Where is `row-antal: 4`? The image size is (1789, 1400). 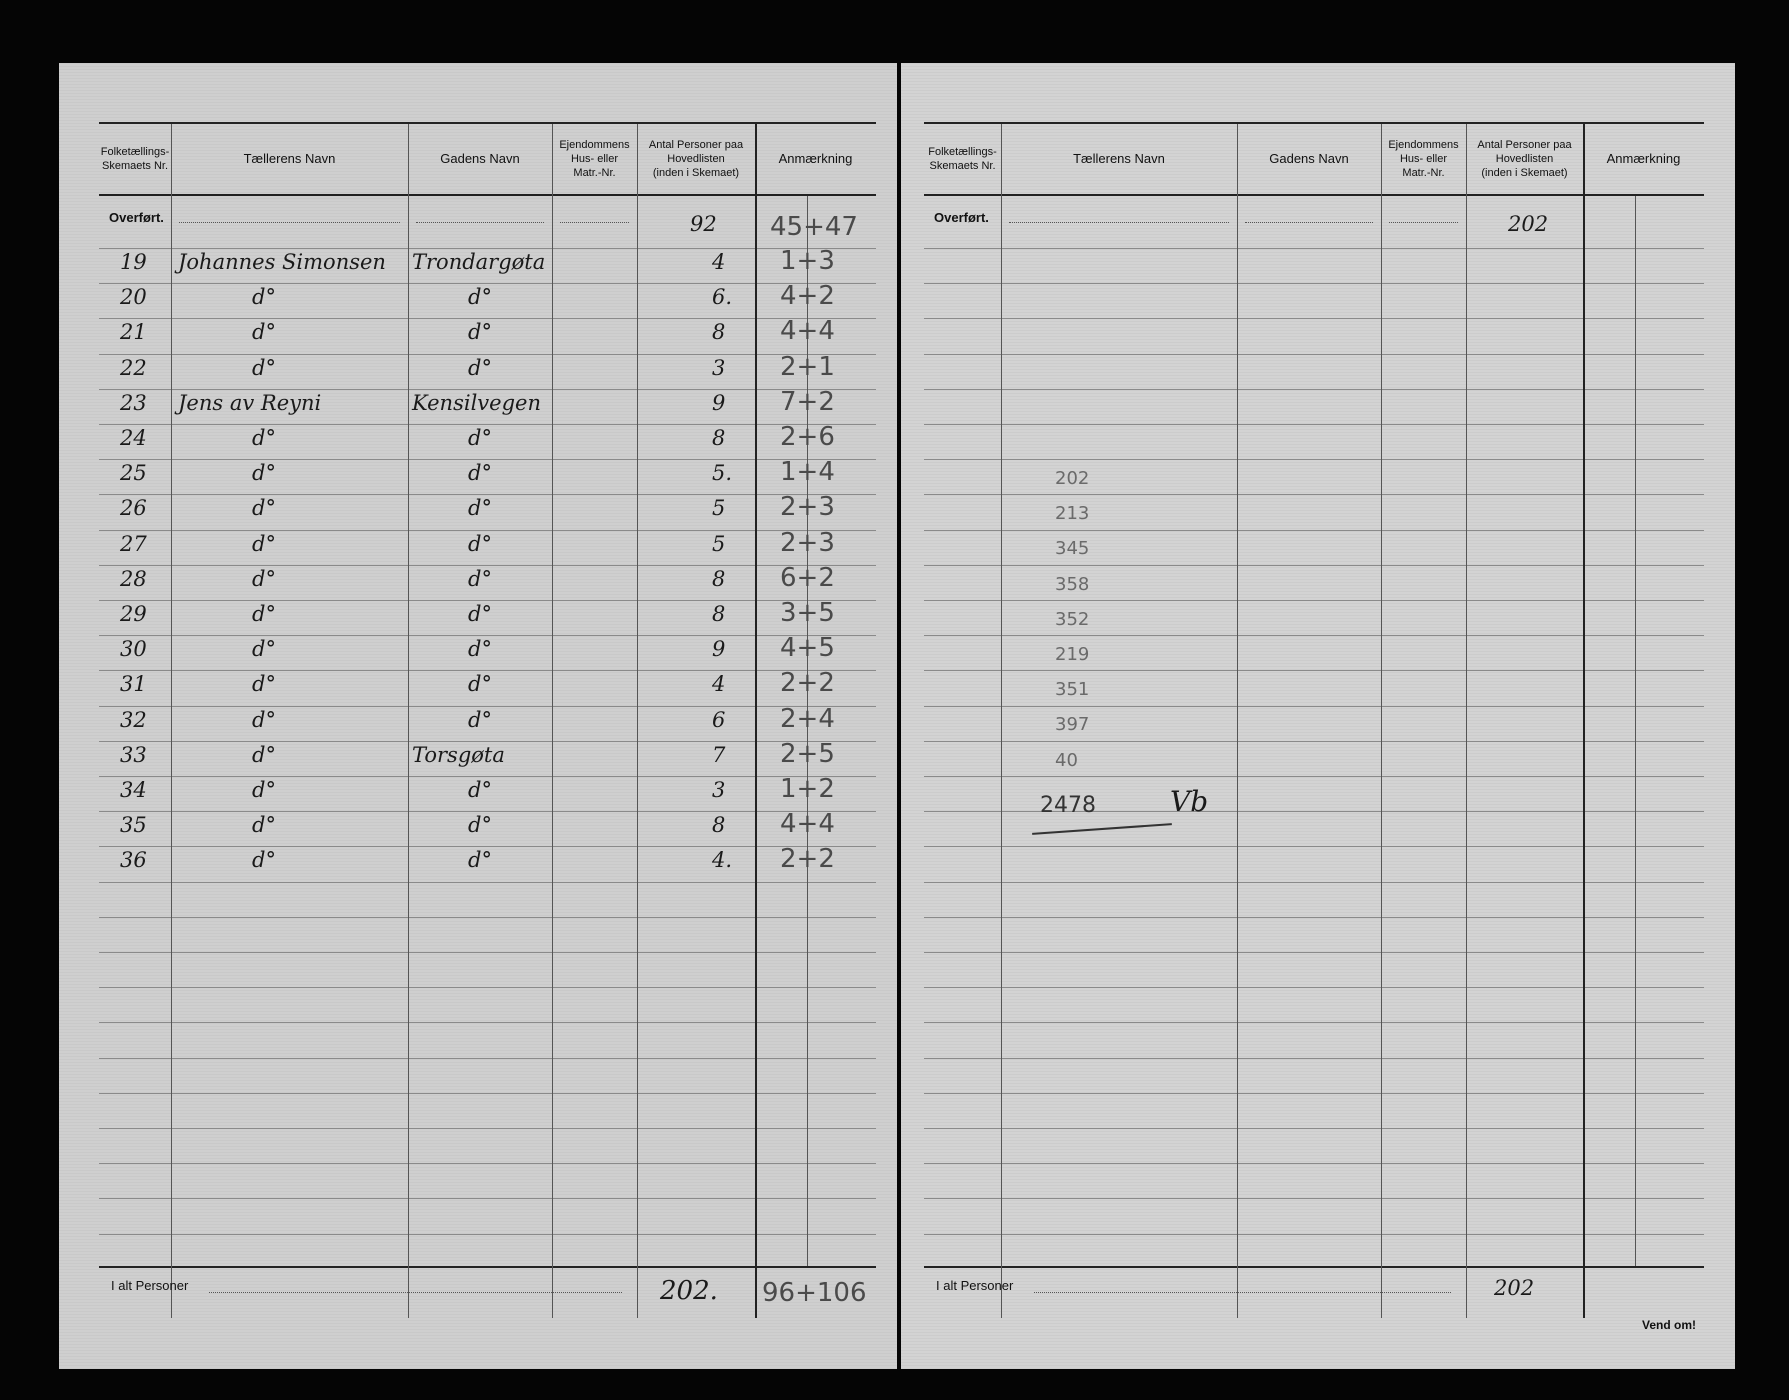 row-antal: 4 is located at coordinates (719, 262).